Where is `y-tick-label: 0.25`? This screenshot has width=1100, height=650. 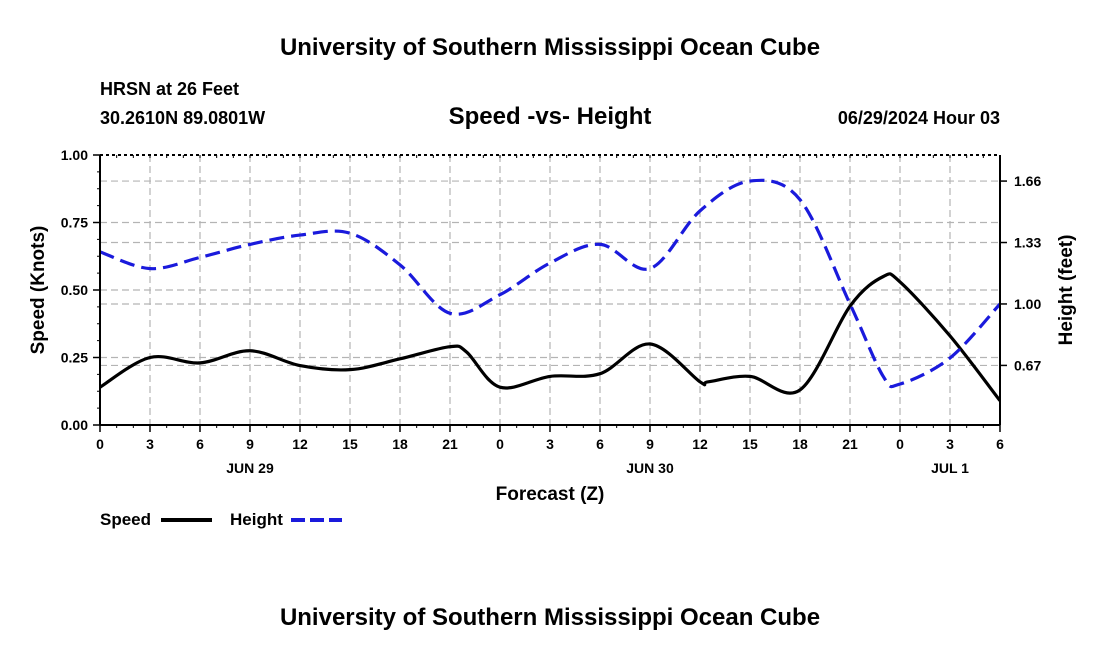
y-tick-label: 0.25 is located at coordinates (74, 358).